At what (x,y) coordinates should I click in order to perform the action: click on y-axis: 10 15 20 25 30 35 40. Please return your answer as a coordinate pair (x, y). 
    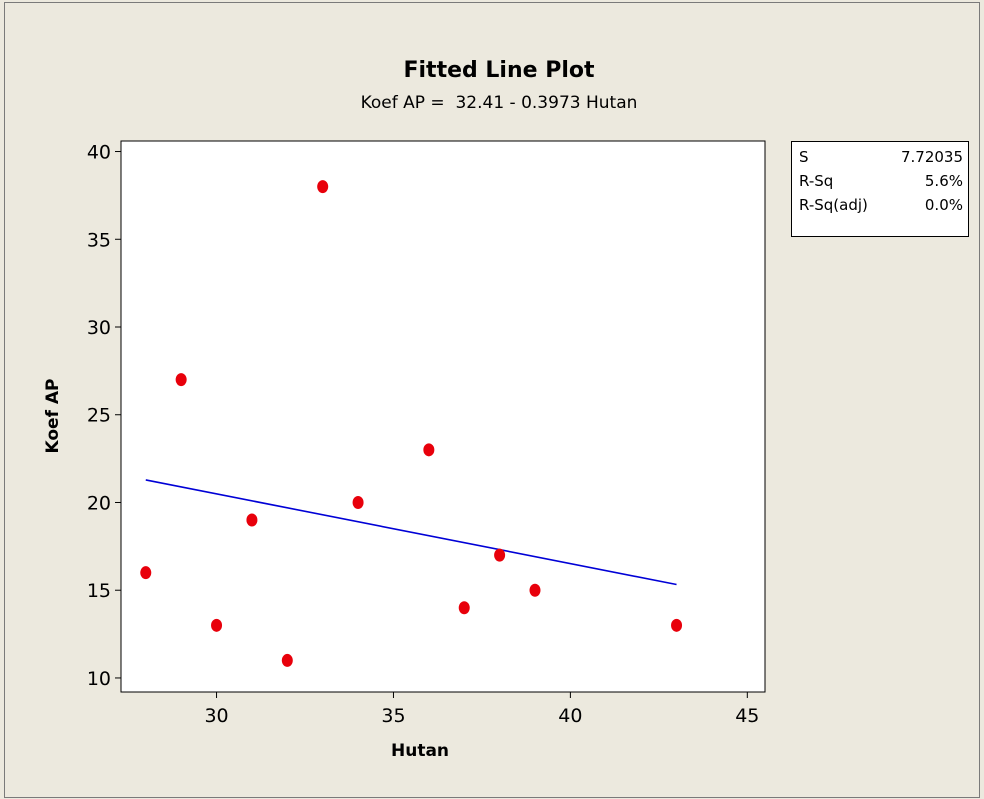
    Looking at the image, I should click on (104, 416).